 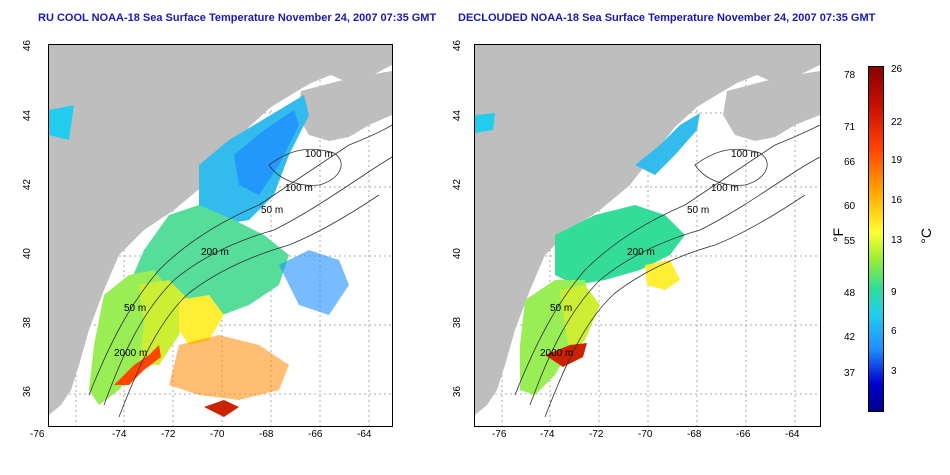 What do you see at coordinates (37, 434) in the screenshot?
I see `left-x-tick-76: -76` at bounding box center [37, 434].